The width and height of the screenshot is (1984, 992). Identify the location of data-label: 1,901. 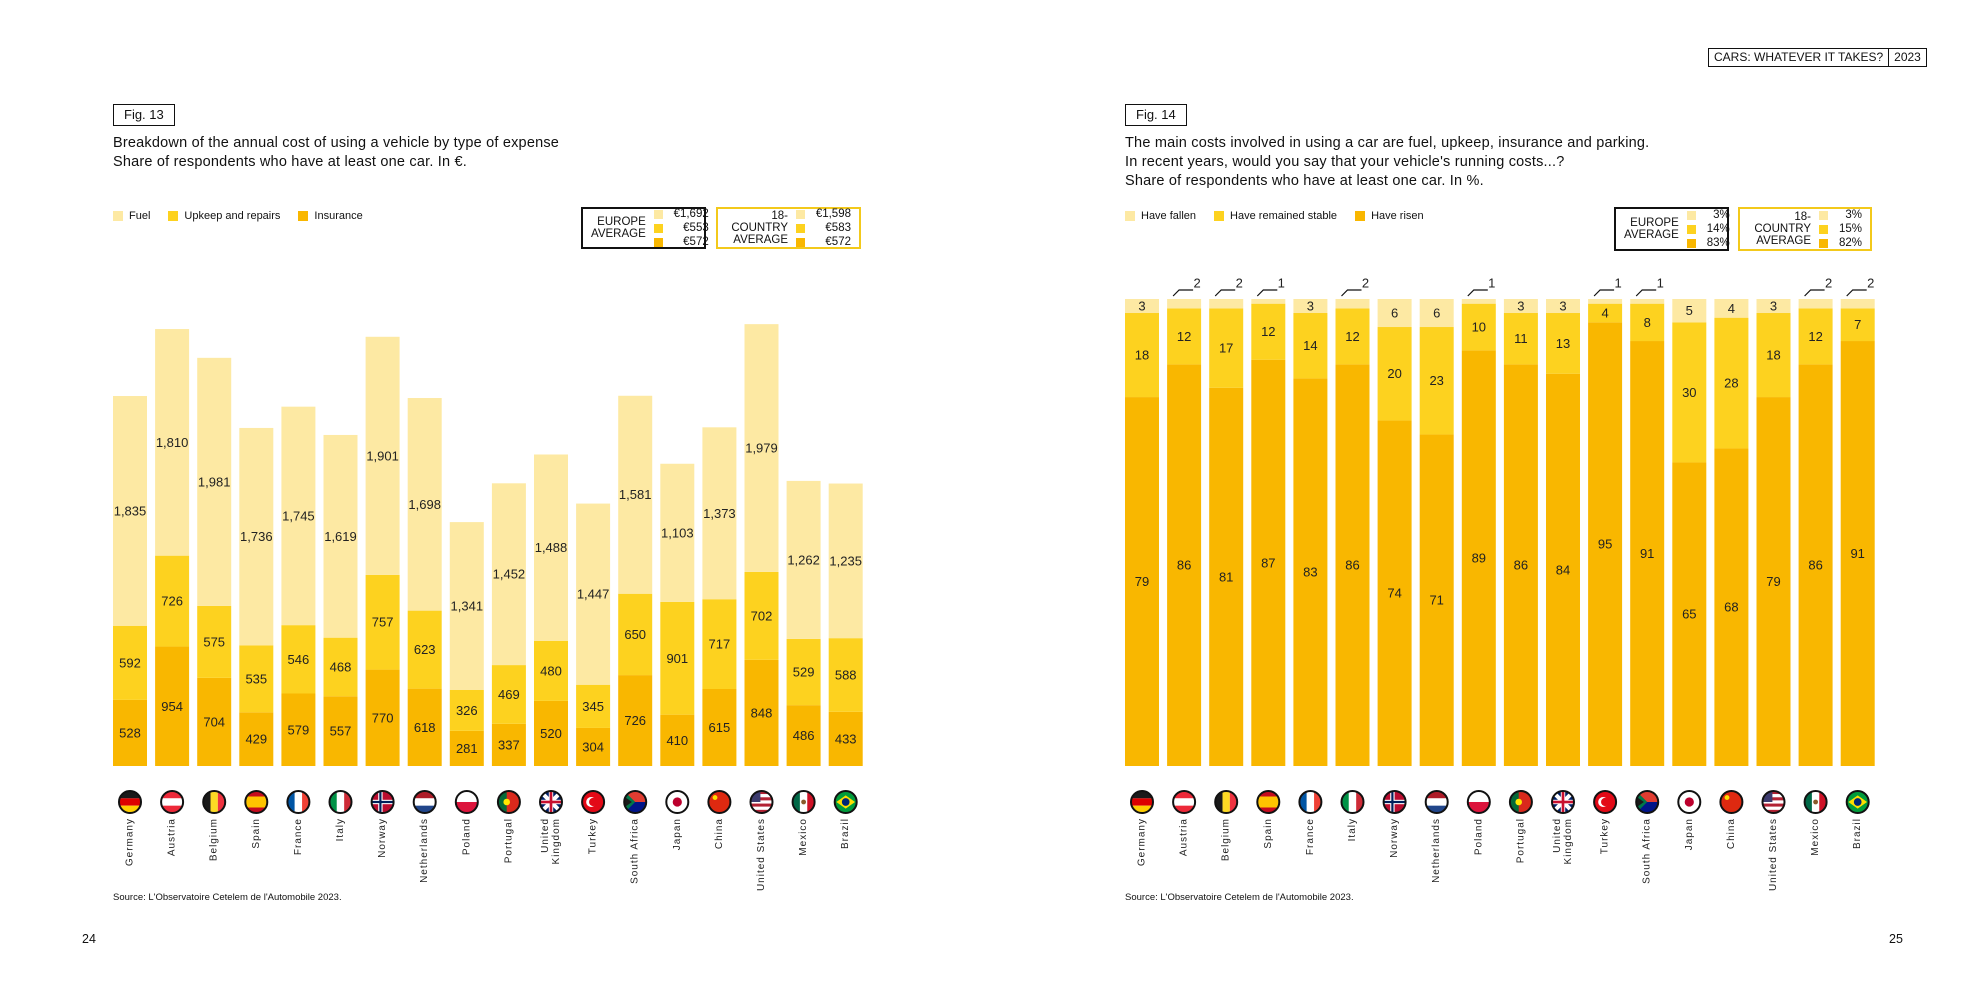
(382, 455).